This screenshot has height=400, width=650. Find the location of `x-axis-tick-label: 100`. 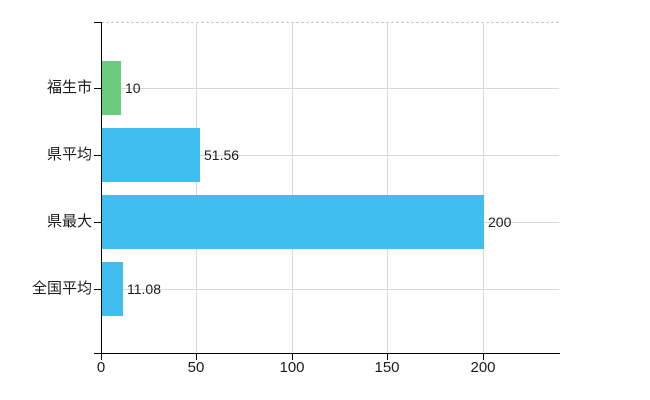

x-axis-tick-label: 100 is located at coordinates (292, 367).